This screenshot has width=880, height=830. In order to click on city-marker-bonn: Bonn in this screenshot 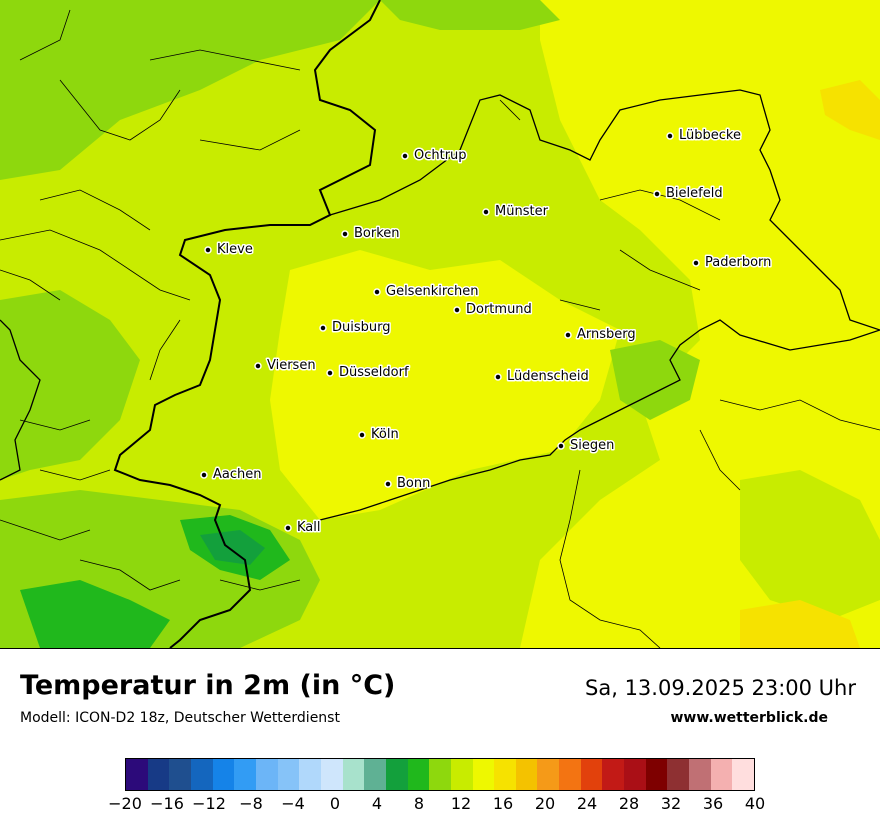, I will do `click(408, 484)`.